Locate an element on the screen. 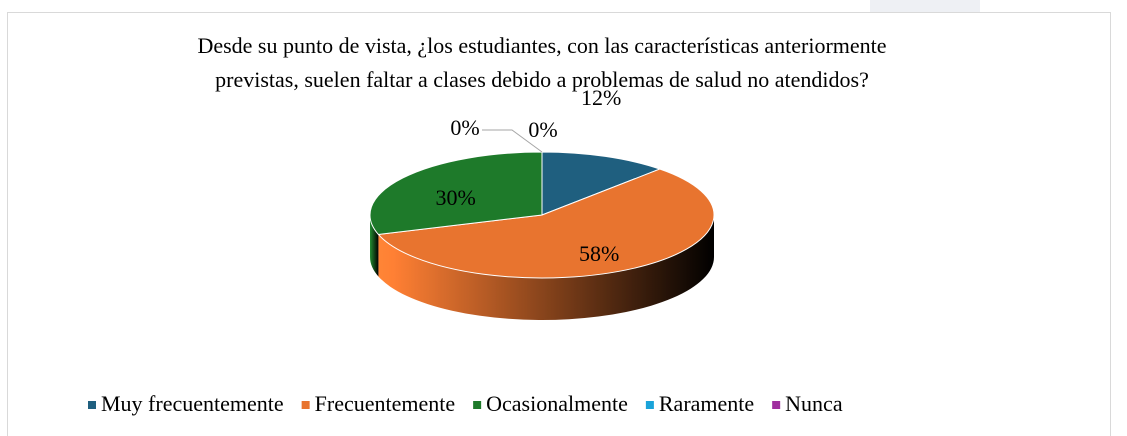  background-tab is located at coordinates (925, 6).